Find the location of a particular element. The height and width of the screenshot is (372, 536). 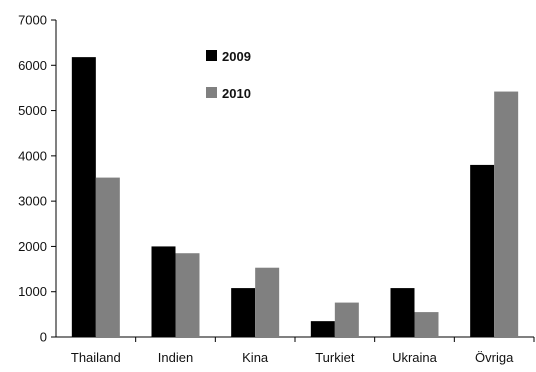

y-tick-label: 7000 is located at coordinates (32, 20).